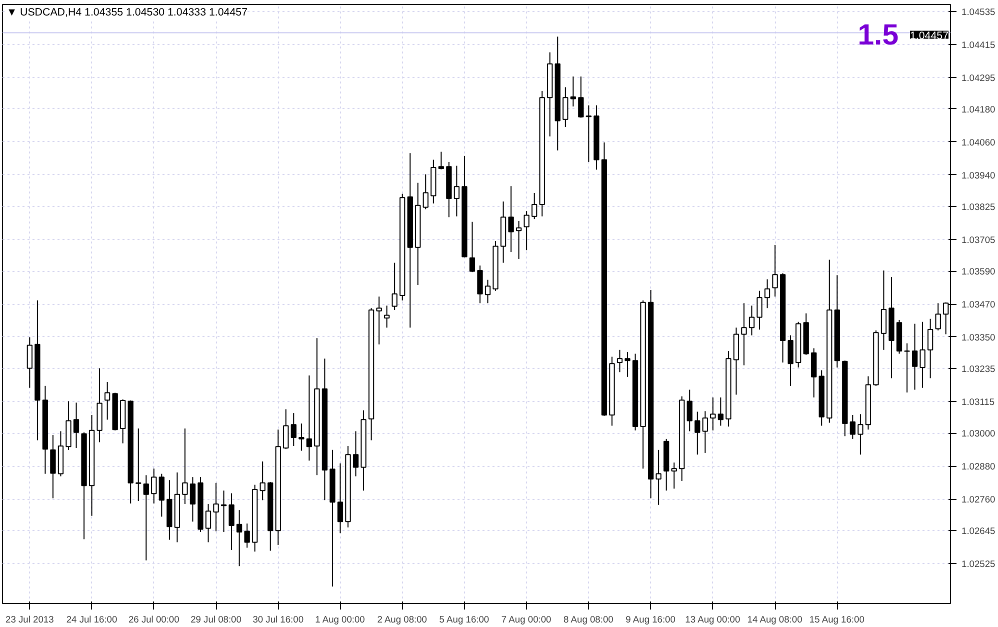  Describe the element at coordinates (978, 402) in the screenshot. I see `y-tick-label: 1.03115` at that location.